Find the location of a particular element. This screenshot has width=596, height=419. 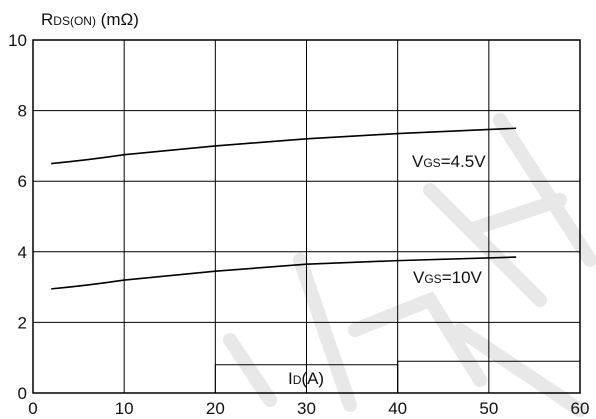

x-tick-label: 0 is located at coordinates (32, 408).